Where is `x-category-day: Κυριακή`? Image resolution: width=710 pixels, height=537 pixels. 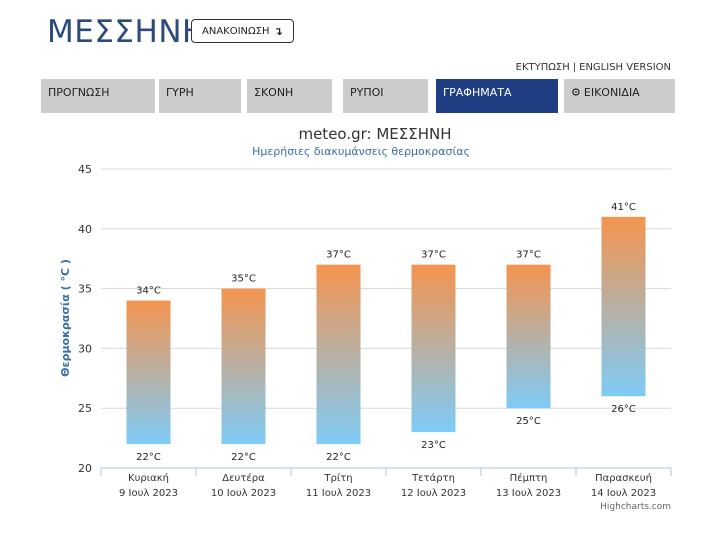 x-category-day: Κυριακή is located at coordinates (148, 478).